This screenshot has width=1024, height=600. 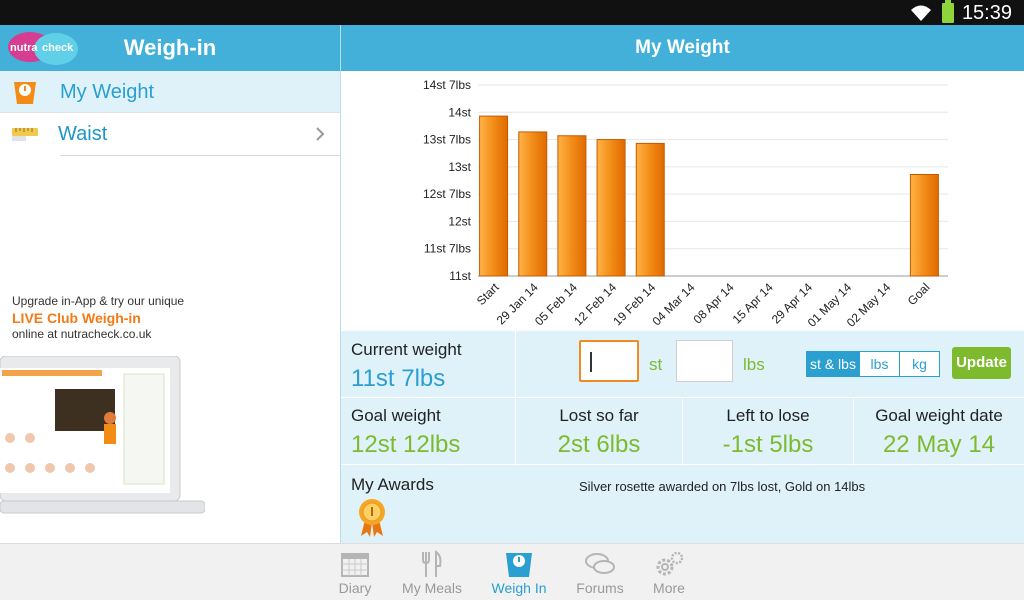 I want to click on unit-kg-button: kg, so click(x=920, y=364).